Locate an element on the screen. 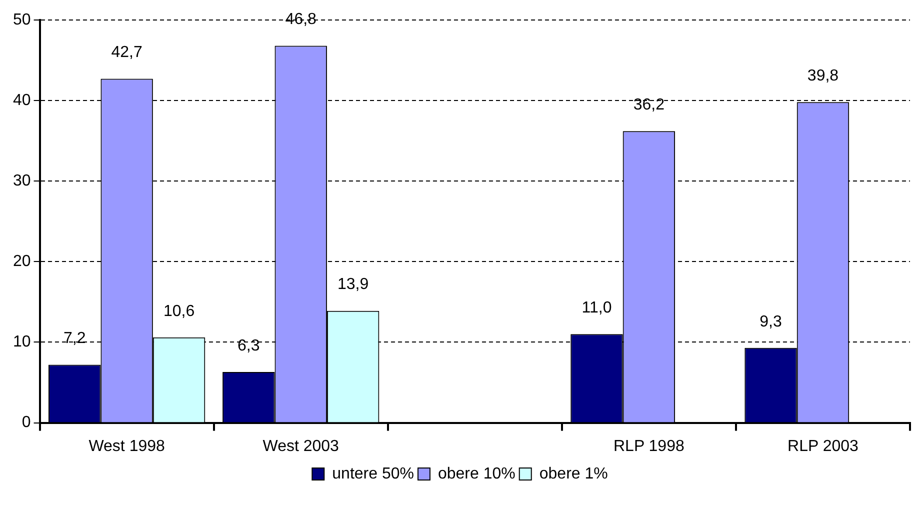 This screenshot has height=508, width=920. y-tick-label: 20 is located at coordinates (22, 261).